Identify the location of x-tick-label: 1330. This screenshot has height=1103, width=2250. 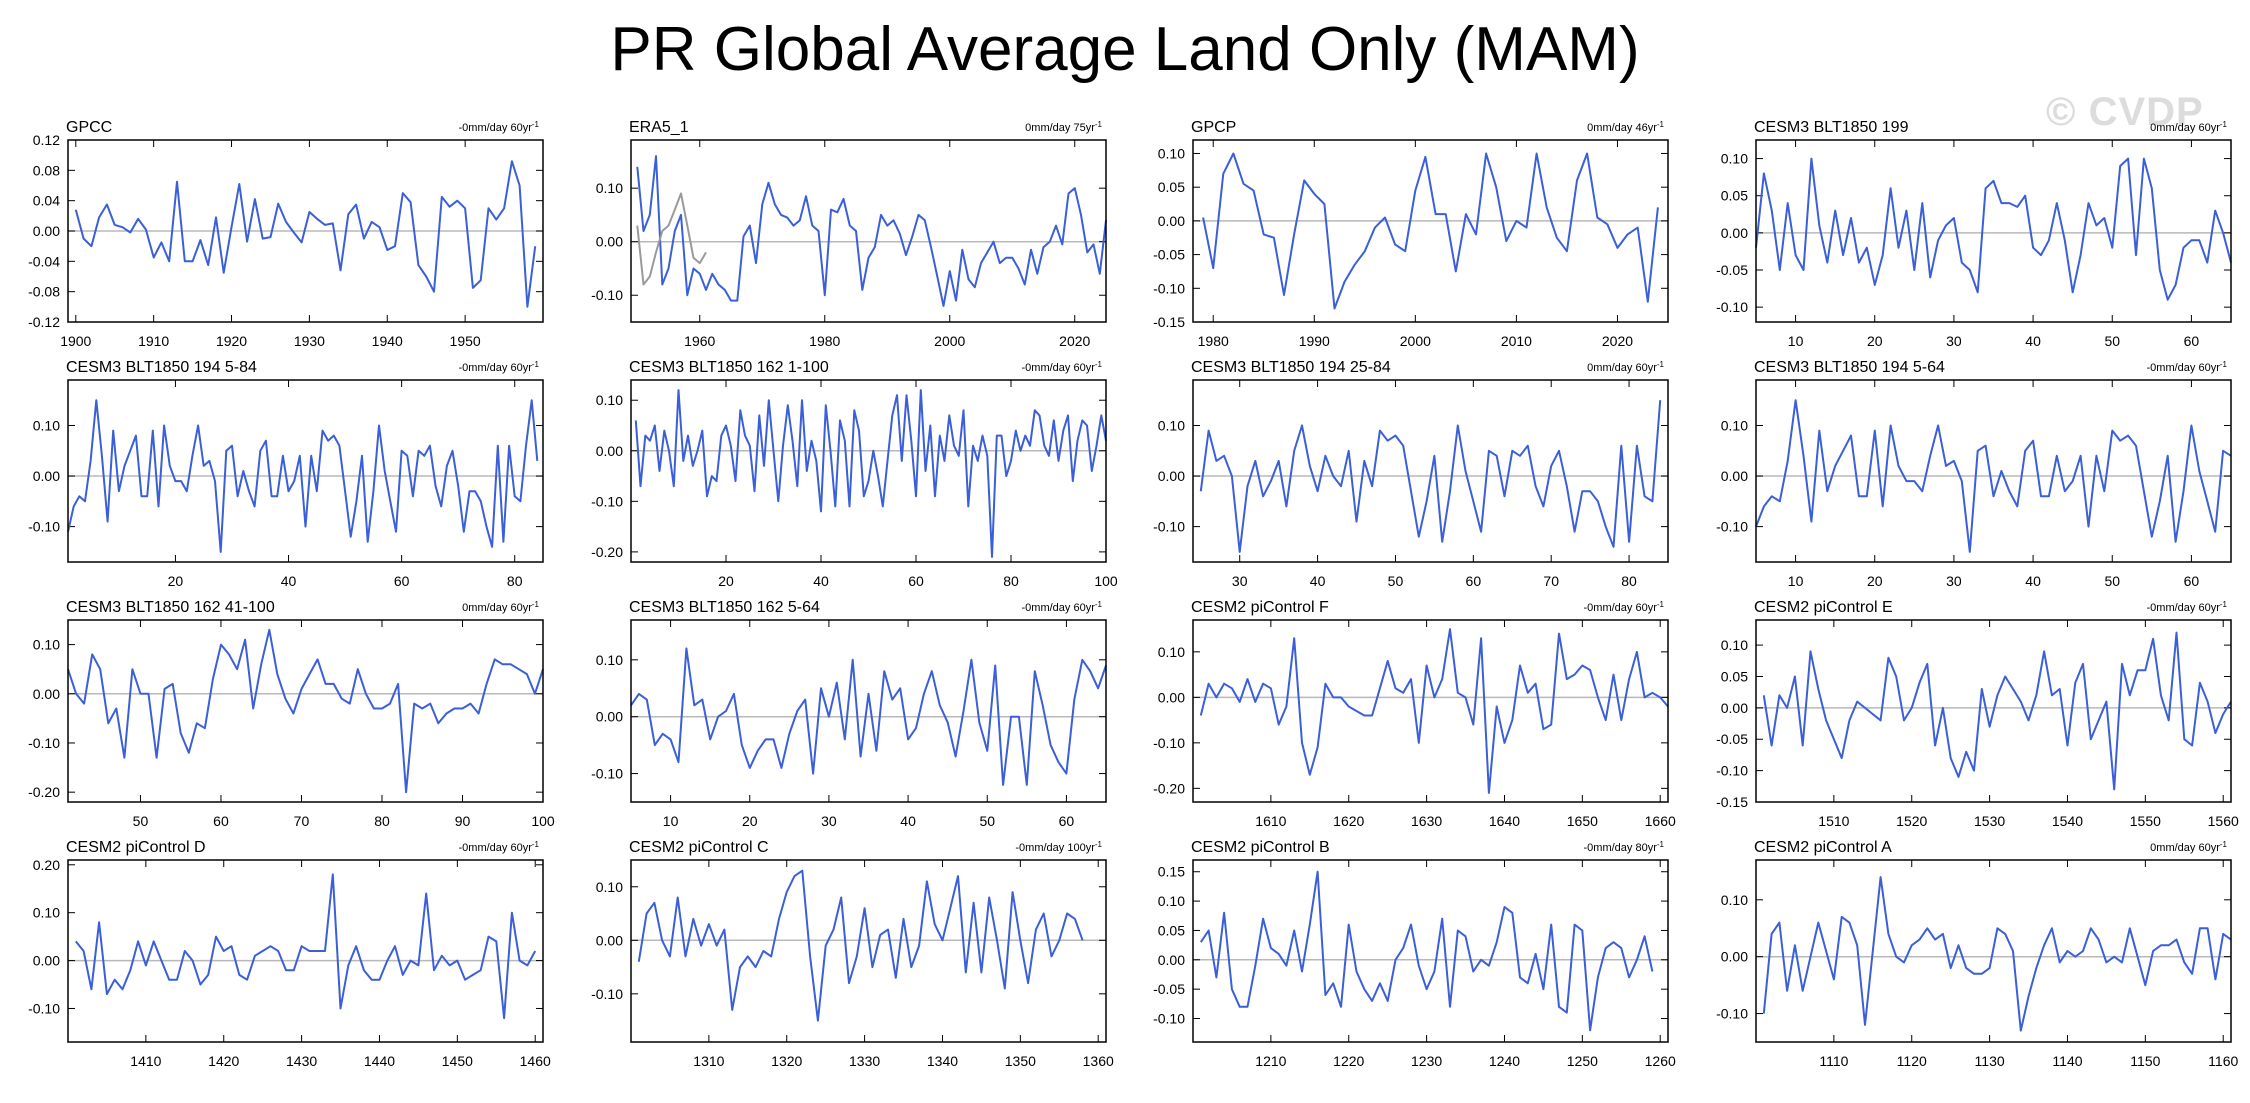
(864, 1061).